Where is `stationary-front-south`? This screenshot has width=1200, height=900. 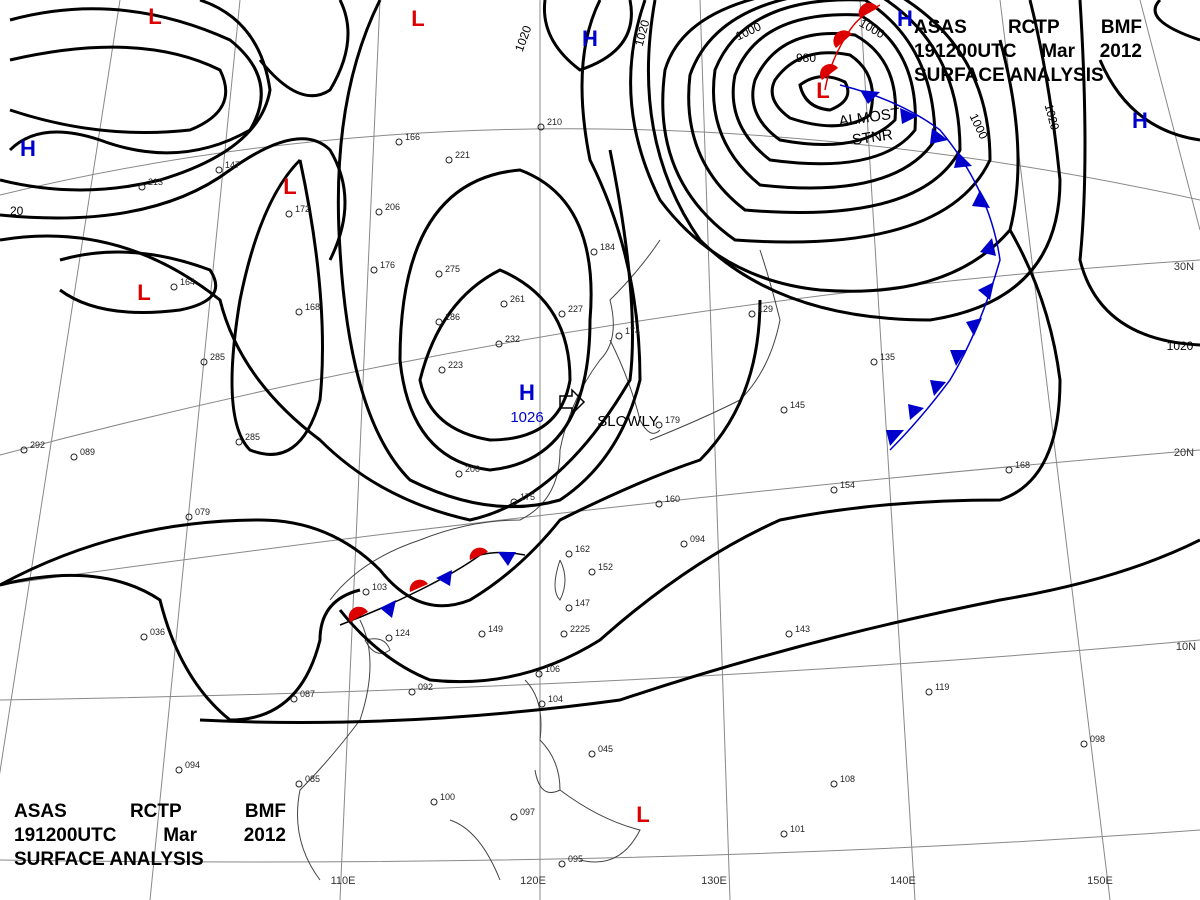 stationary-front-south is located at coordinates (432, 586).